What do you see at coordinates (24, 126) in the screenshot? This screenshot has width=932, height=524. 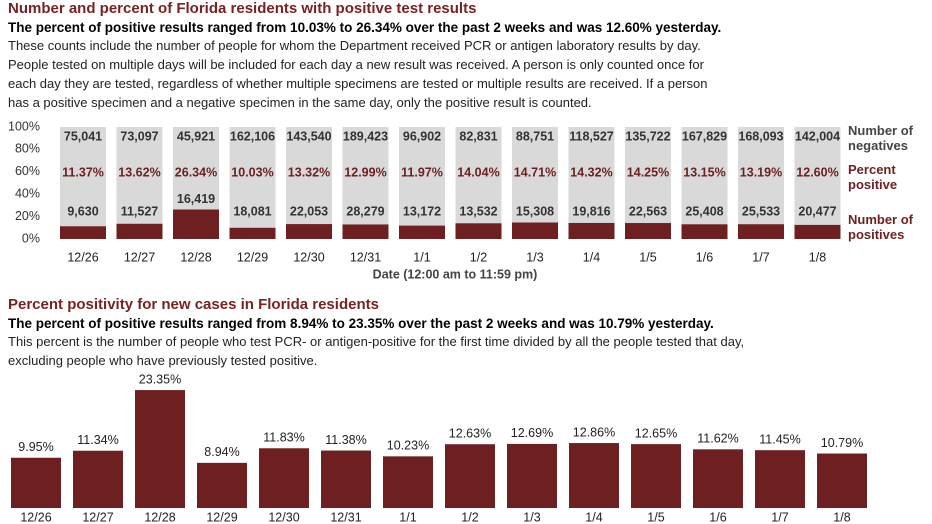 I see `y-tick-label: 100%` at bounding box center [24, 126].